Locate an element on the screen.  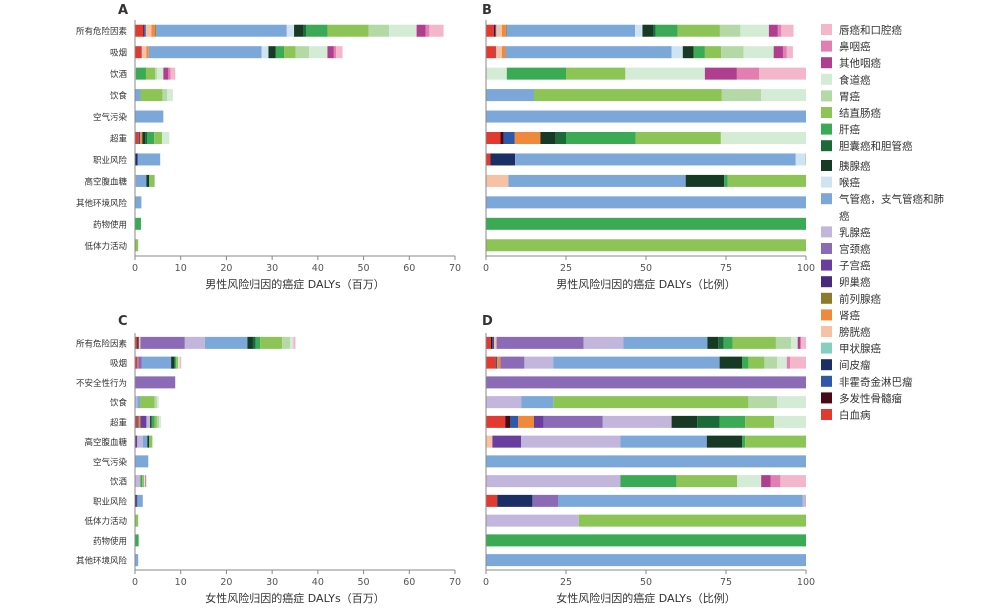
legend-swatch-liver is located at coordinates (826, 129).